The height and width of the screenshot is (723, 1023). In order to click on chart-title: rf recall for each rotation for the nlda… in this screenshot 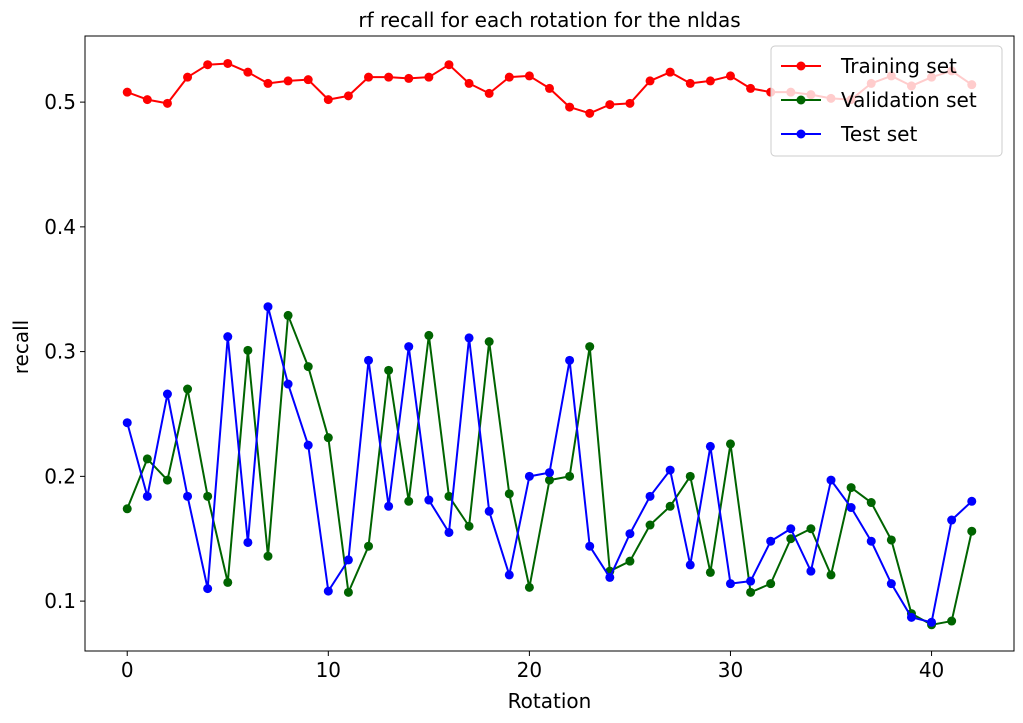, I will do `click(549, 20)`.